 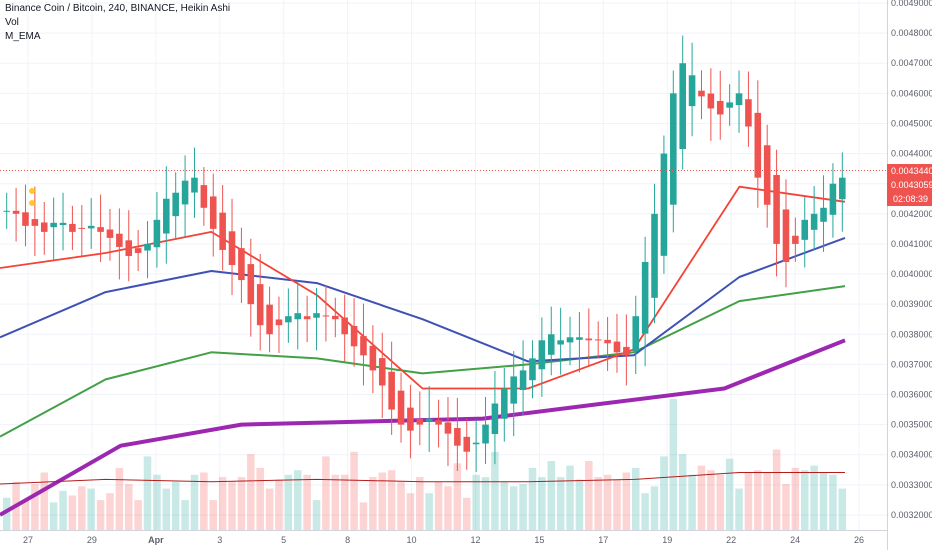 I want to click on y-tick-label: 0.0046000, so click(x=911, y=93).